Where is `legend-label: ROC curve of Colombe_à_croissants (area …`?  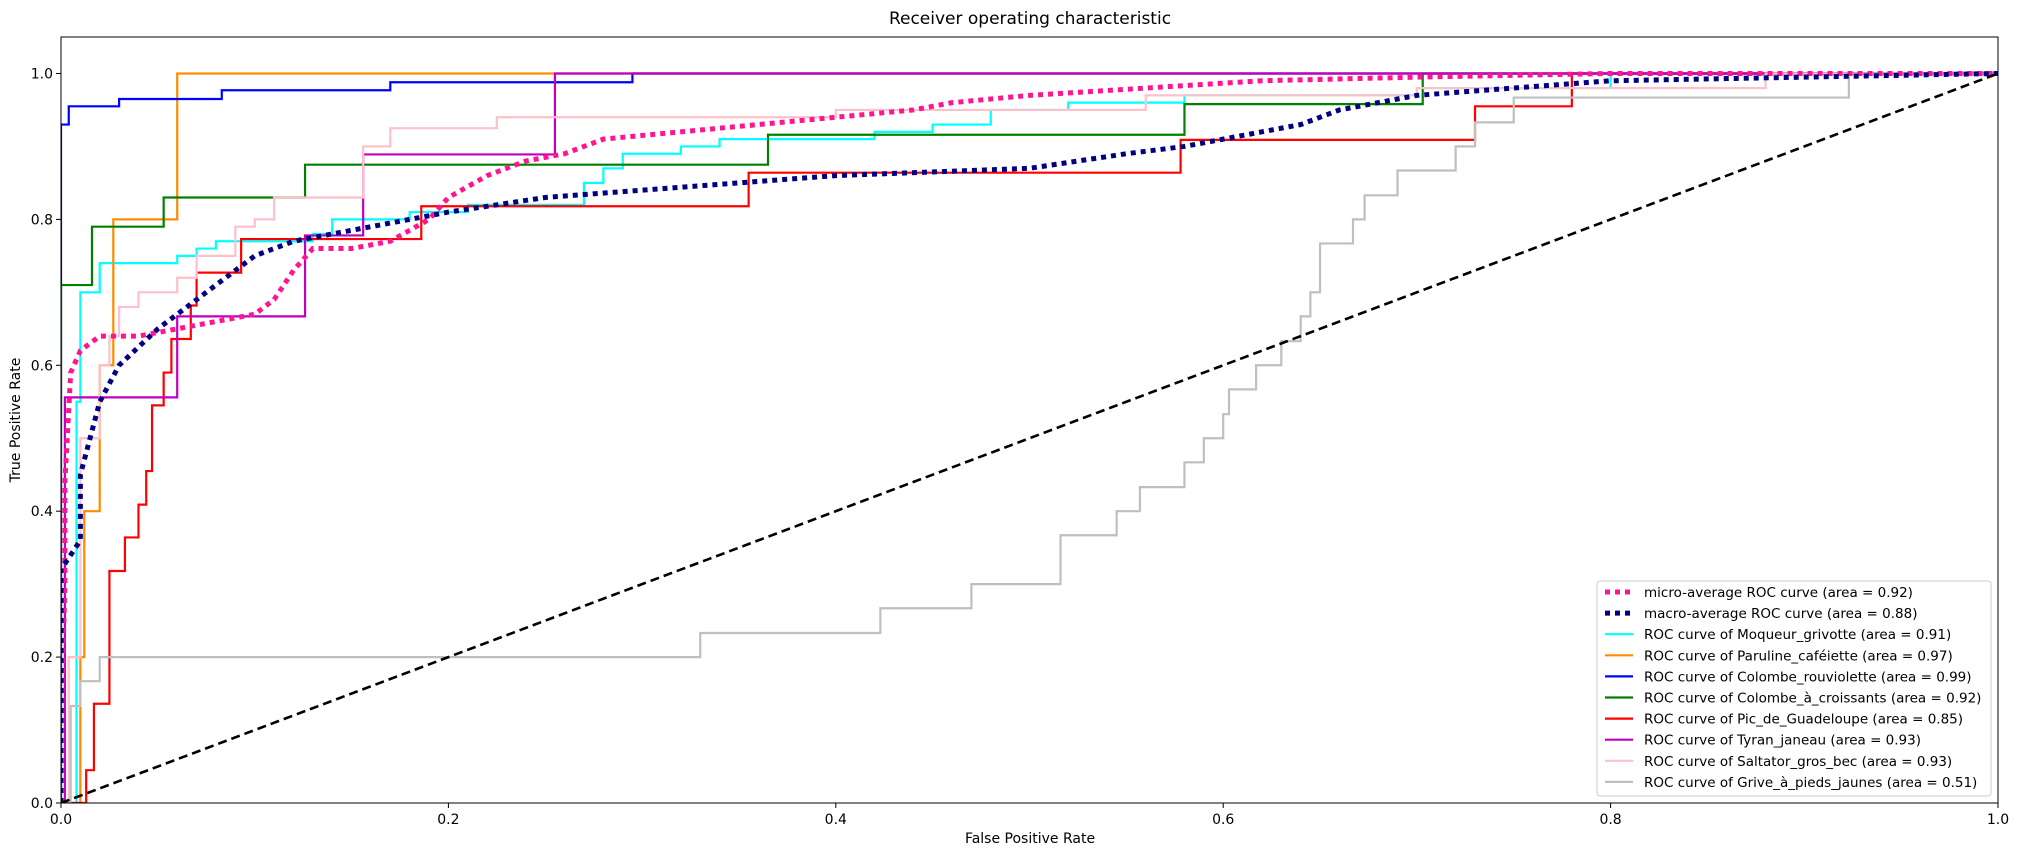
legend-label: ROC curve of Colombe_à_croissants (area … is located at coordinates (1812, 699).